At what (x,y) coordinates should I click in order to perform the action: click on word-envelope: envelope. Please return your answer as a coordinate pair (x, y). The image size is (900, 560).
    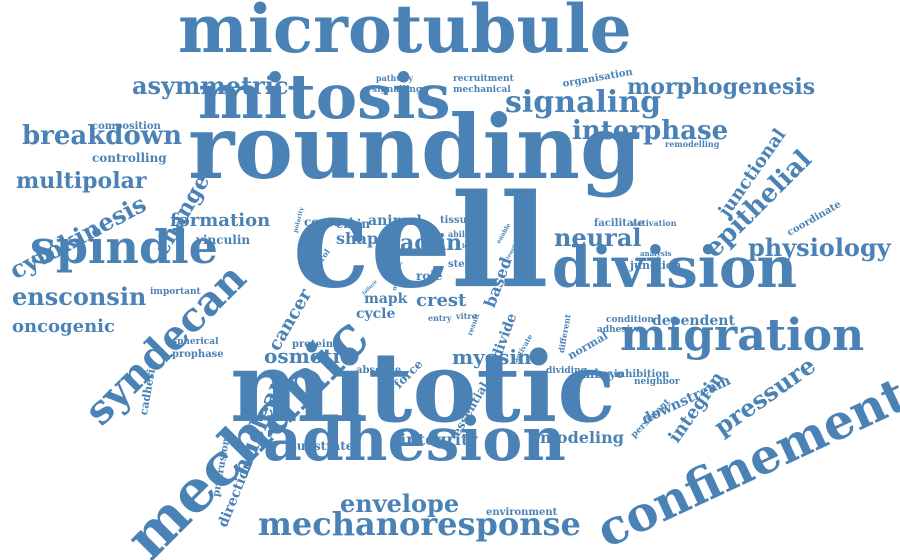
    Looking at the image, I should click on (400, 503).